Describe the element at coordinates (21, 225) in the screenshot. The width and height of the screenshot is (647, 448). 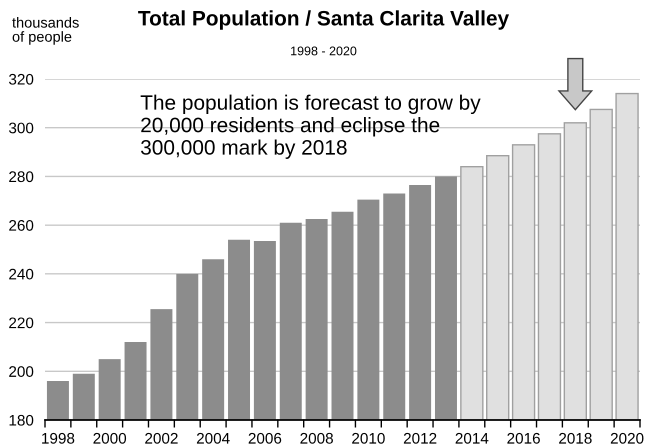
I see `y-tick-label: 260` at that location.